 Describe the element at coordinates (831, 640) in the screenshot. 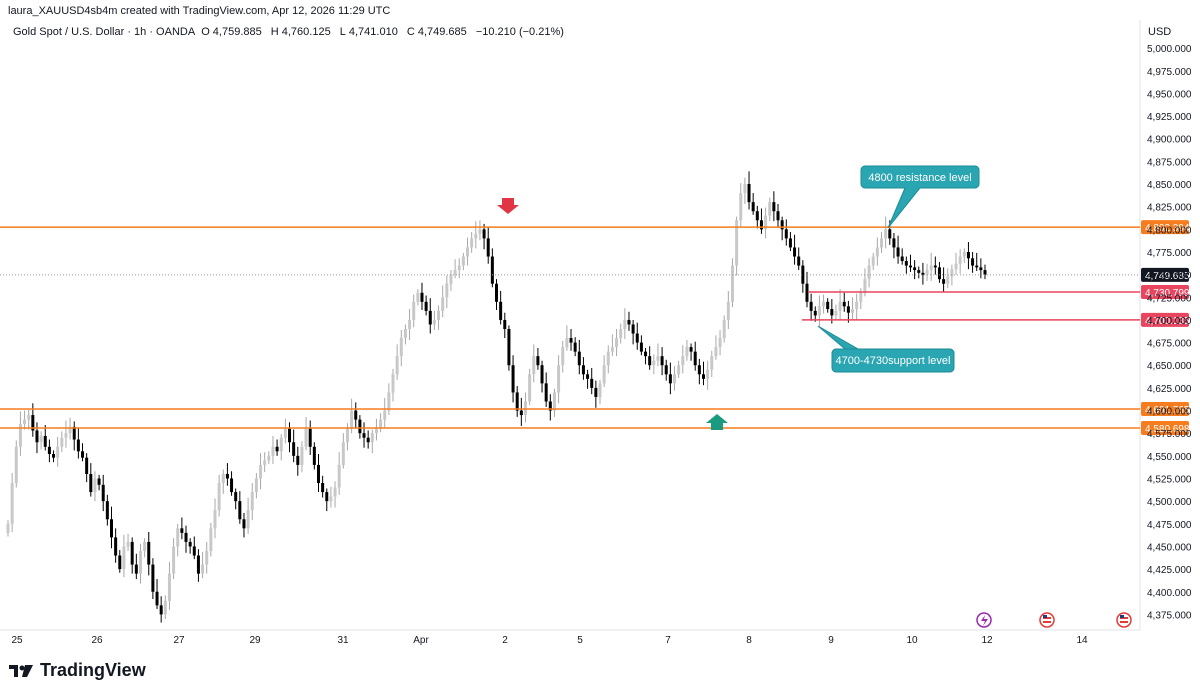

I see `date-tick-label: 9` at that location.